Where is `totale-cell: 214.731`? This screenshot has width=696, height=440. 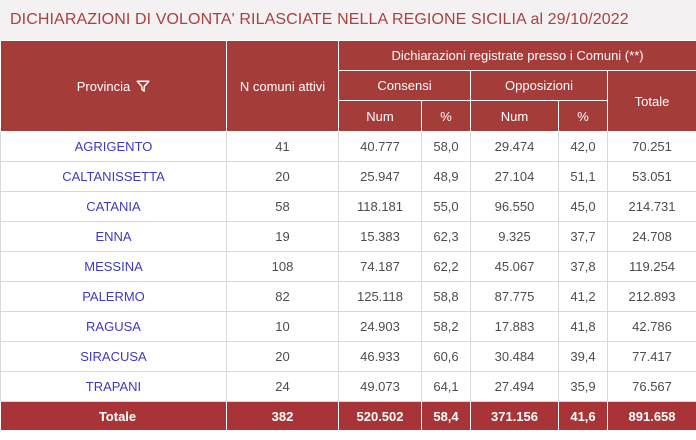
totale-cell: 214.731 is located at coordinates (651, 206).